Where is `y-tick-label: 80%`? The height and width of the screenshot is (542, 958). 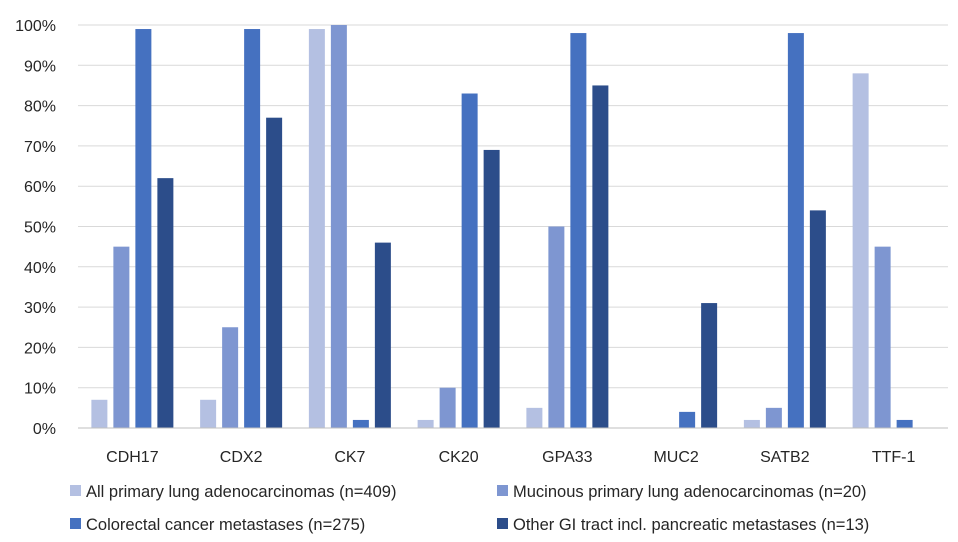
y-tick-label: 80% is located at coordinates (40, 107).